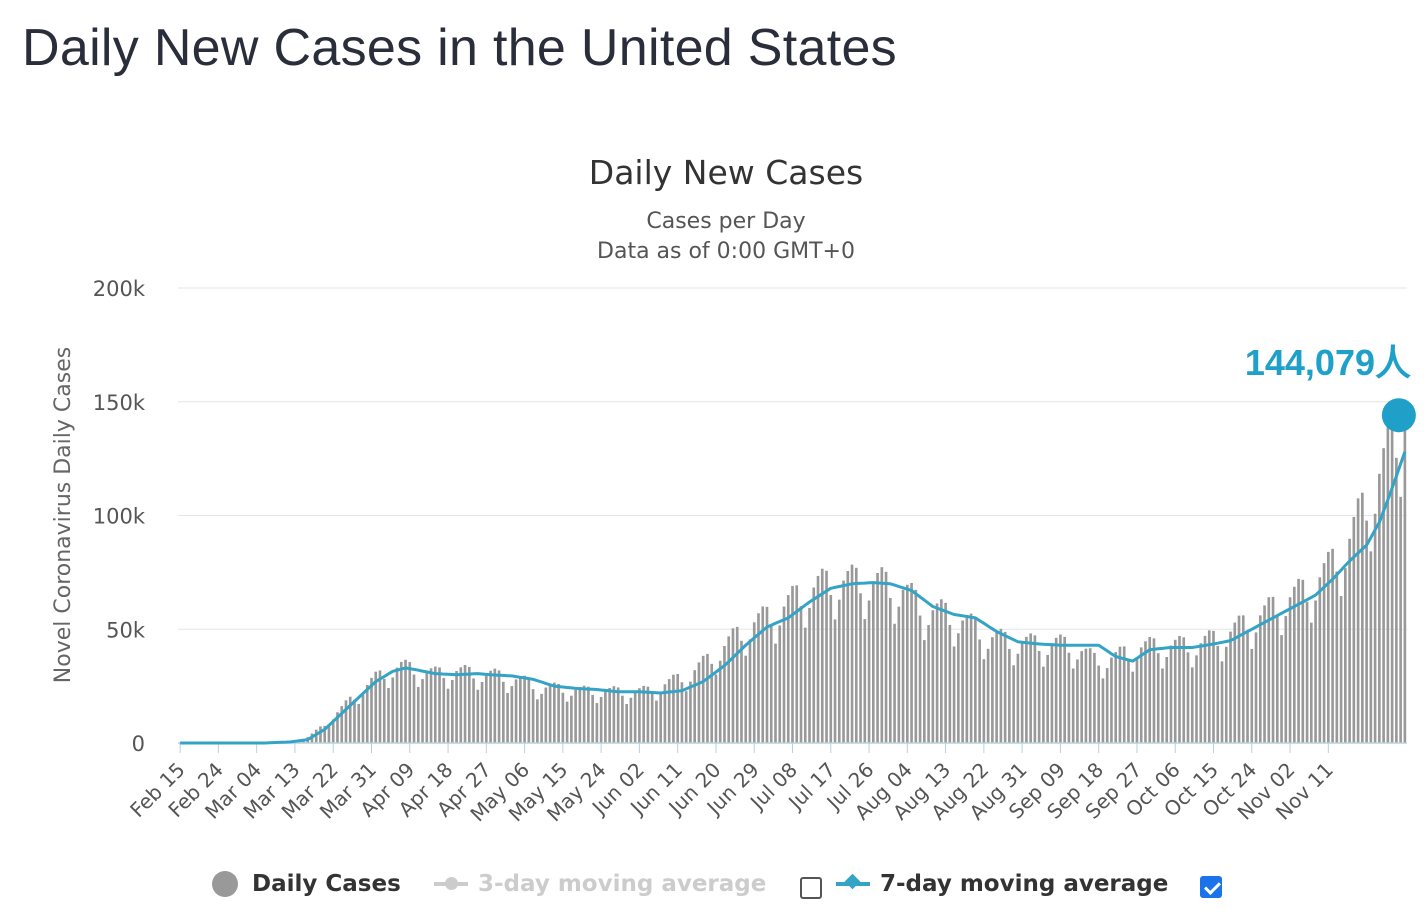 This screenshot has width=1426, height=908. I want to click on page-title: Daily New Cases in the United States, so click(459, 48).